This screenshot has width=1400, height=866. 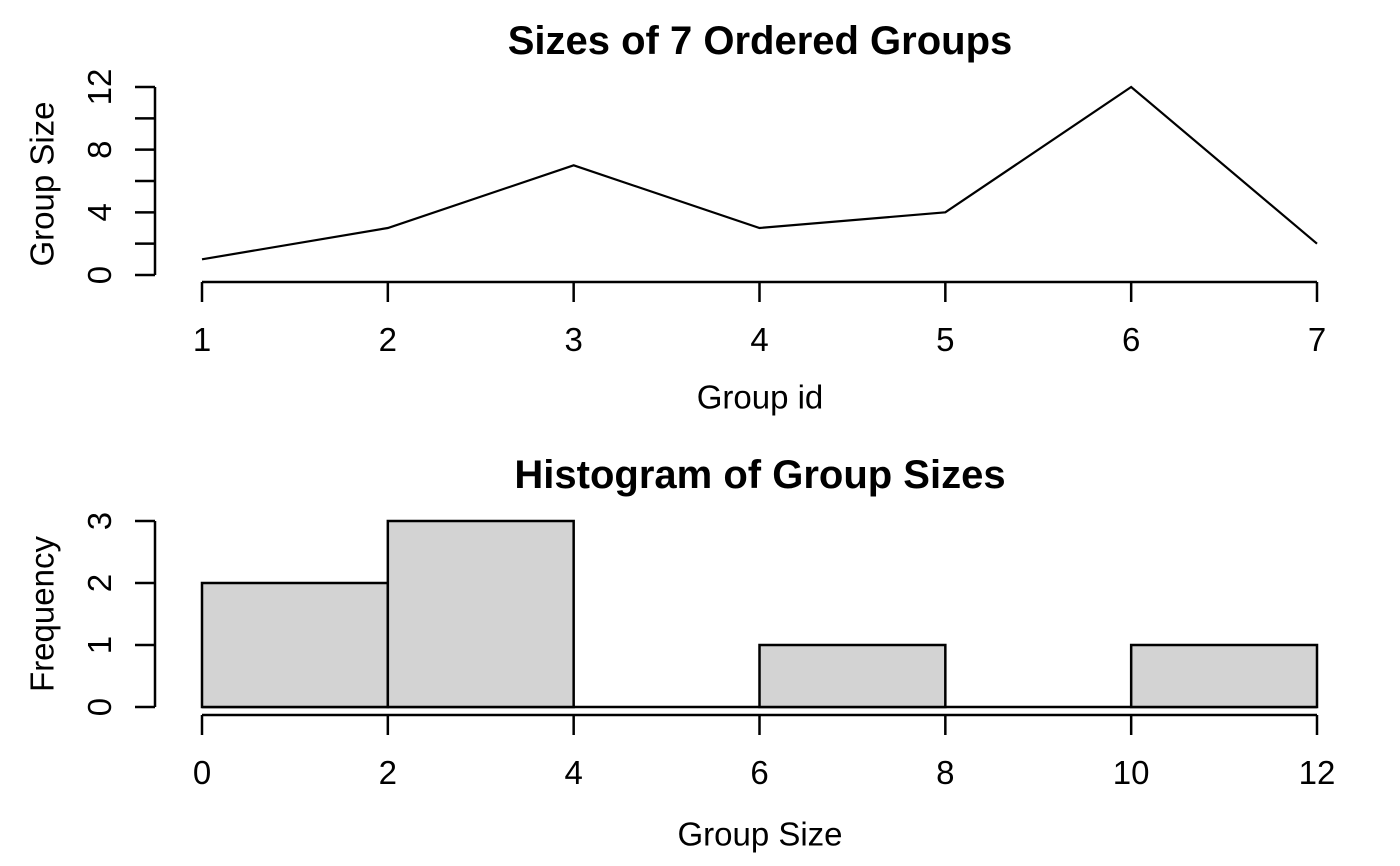 I want to click on histogram-x-tick-label: 0, so click(x=202, y=772).